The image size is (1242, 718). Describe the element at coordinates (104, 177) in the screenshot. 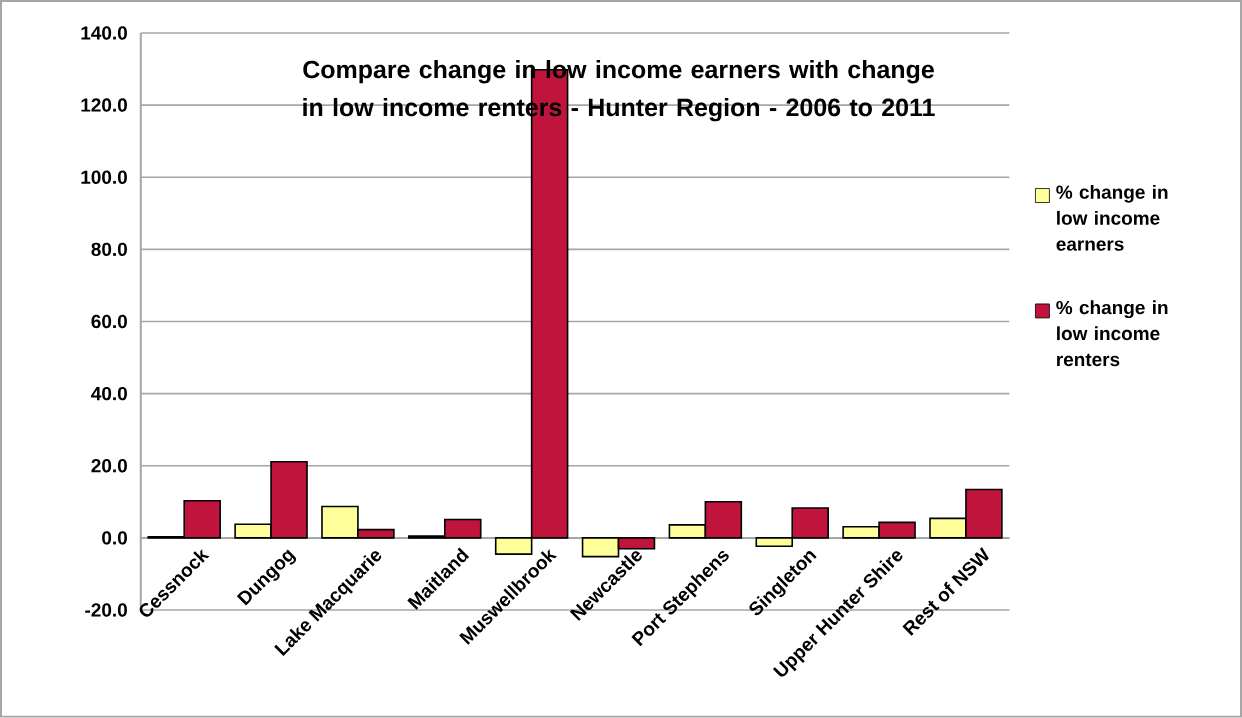

I see `y-tick-label: 100.0` at that location.